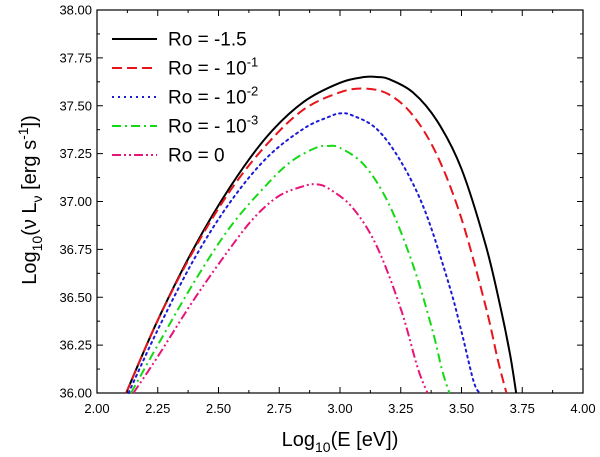 Image resolution: width=600 pixels, height=457 pixels. What do you see at coordinates (75, 249) in the screenshot?
I see `y-tick-label: 36.75` at bounding box center [75, 249].